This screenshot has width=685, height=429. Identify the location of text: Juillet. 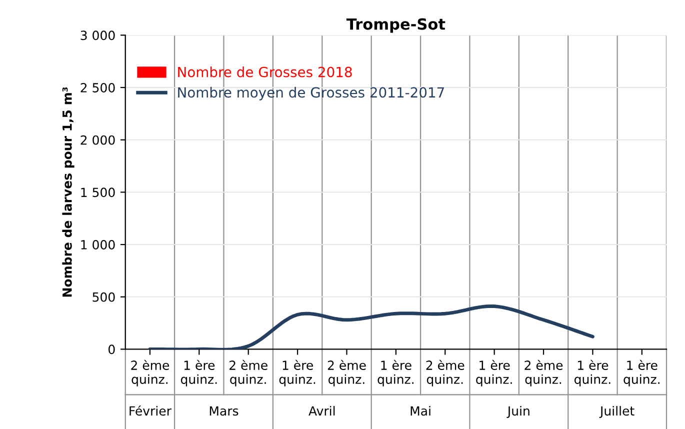
(616, 412).